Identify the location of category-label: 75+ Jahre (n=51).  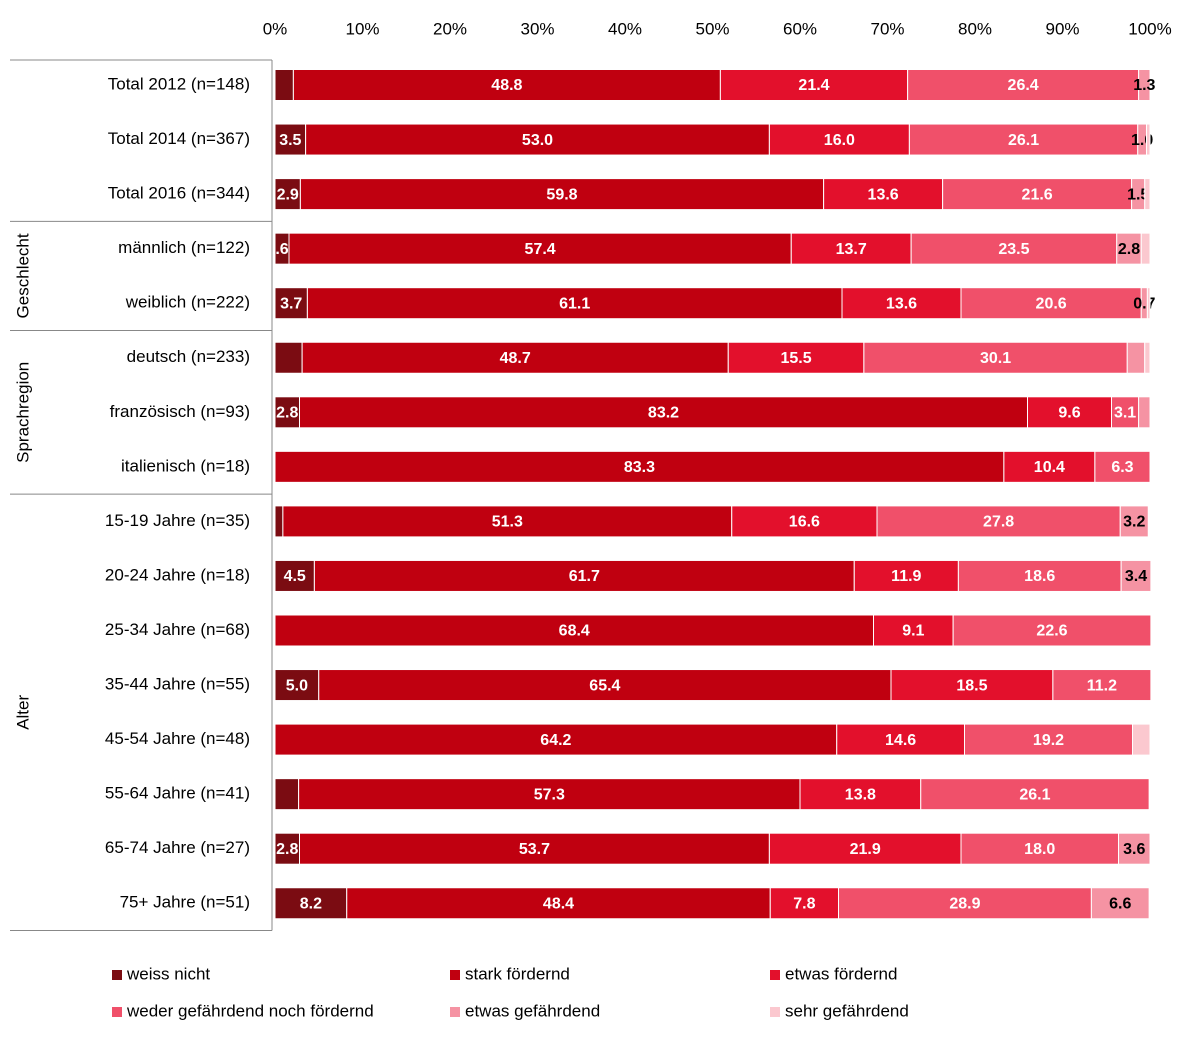
(185, 902).